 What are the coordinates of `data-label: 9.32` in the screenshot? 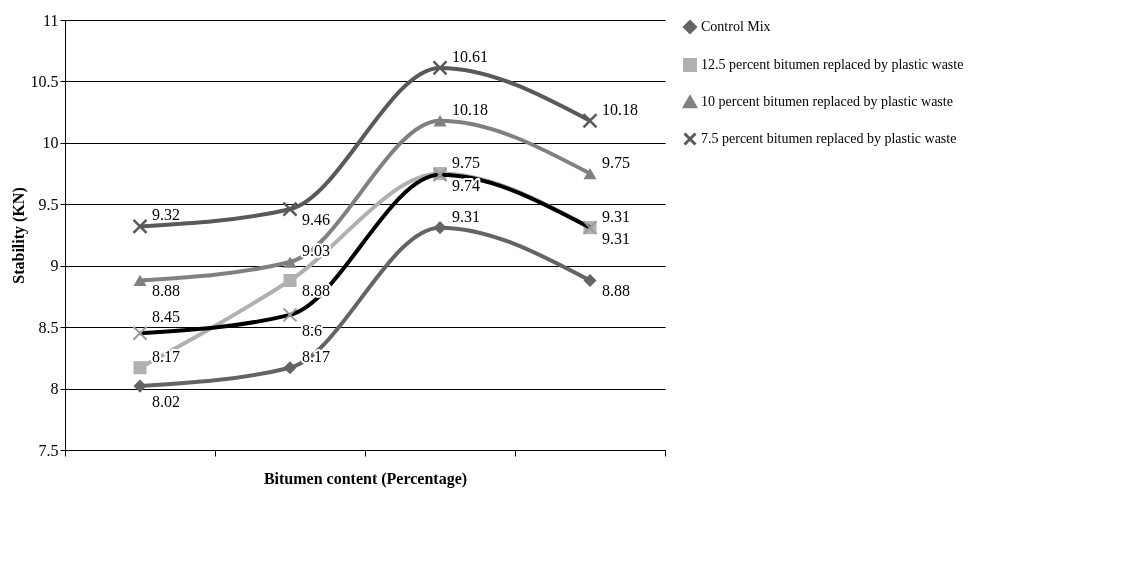 It's located at (166, 215).